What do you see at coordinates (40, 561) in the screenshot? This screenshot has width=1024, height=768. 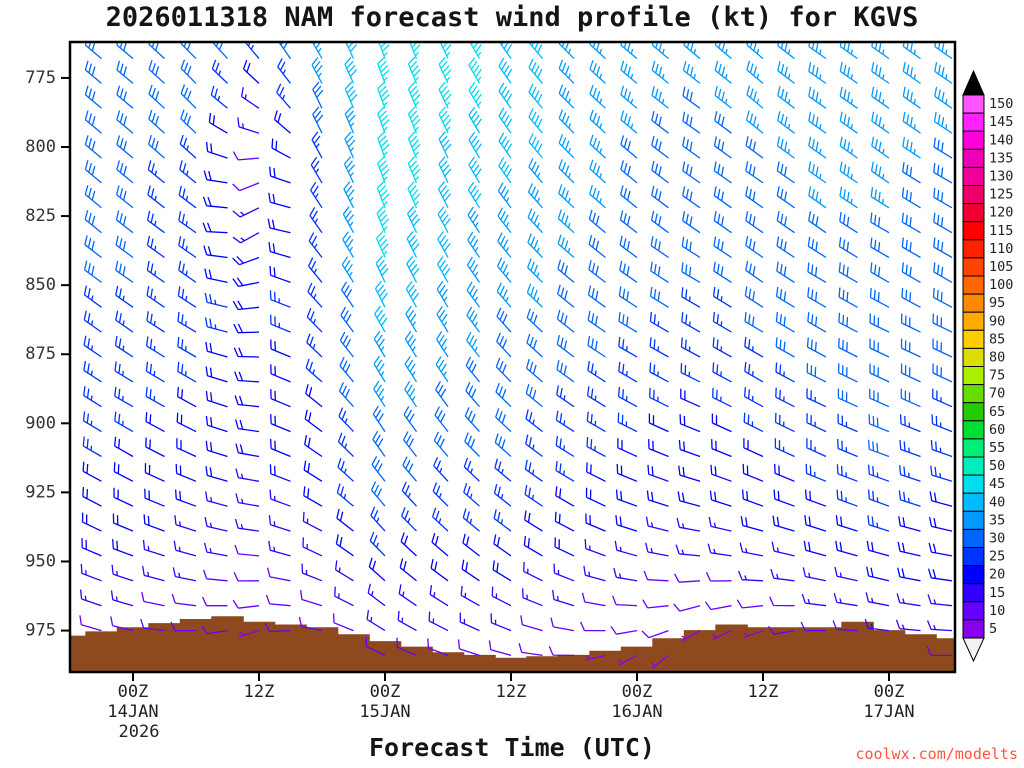 I see `y-tick-label: 950` at bounding box center [40, 561].